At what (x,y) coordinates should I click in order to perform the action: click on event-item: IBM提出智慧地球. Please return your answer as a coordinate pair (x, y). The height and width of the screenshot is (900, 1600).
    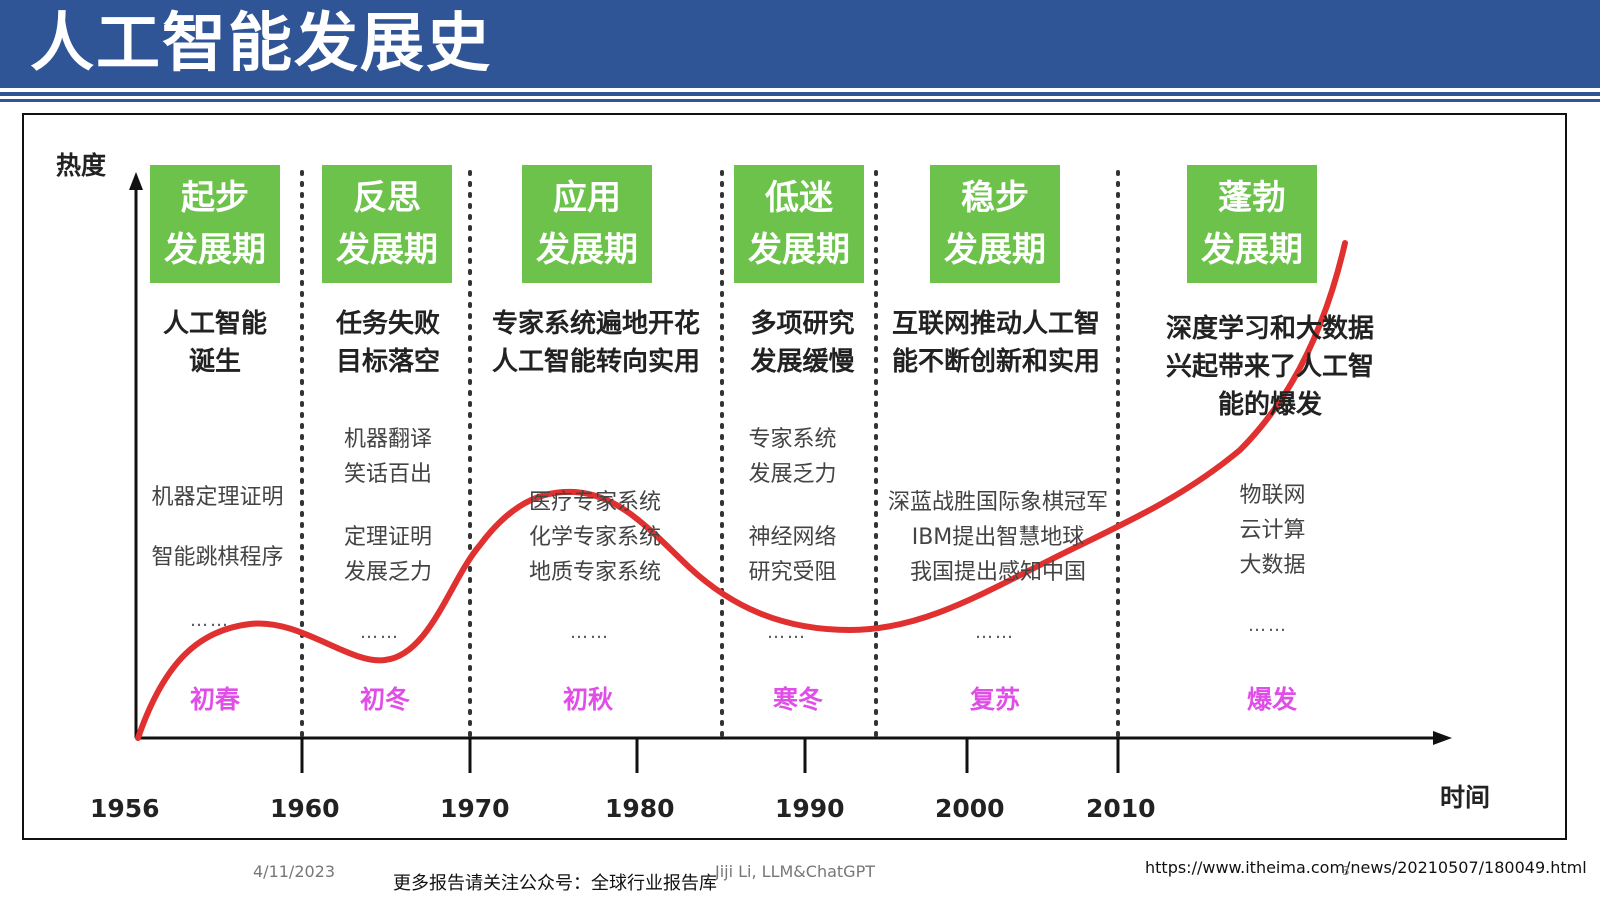
    Looking at the image, I should click on (998, 537).